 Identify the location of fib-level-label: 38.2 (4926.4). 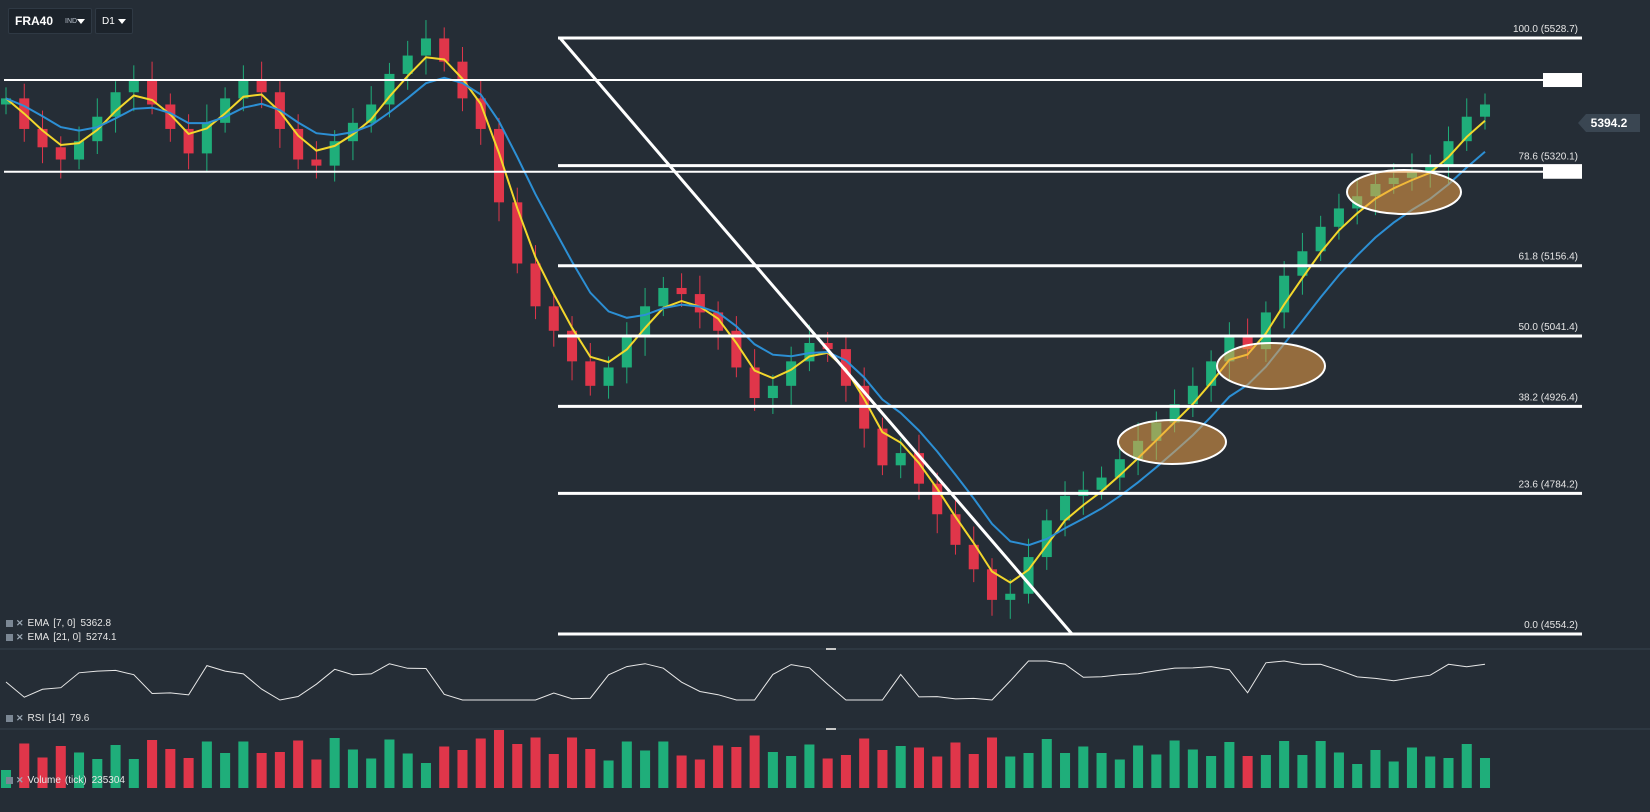
(1549, 397).